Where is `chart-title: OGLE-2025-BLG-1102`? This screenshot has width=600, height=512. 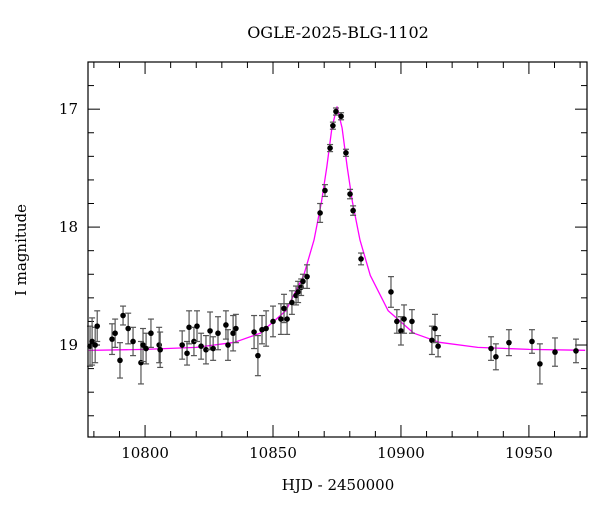 chart-title: OGLE-2025-BLG-1102 is located at coordinates (338, 32).